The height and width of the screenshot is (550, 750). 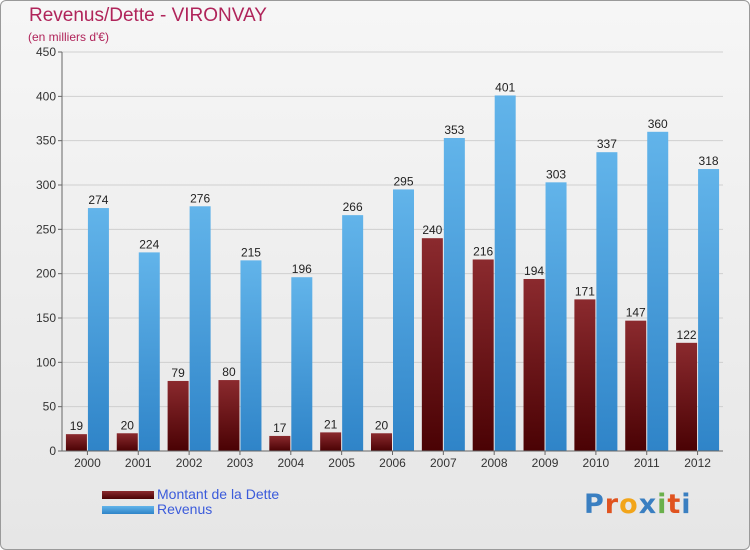 I want to click on x-tick-label: 2000, so click(x=87, y=463).